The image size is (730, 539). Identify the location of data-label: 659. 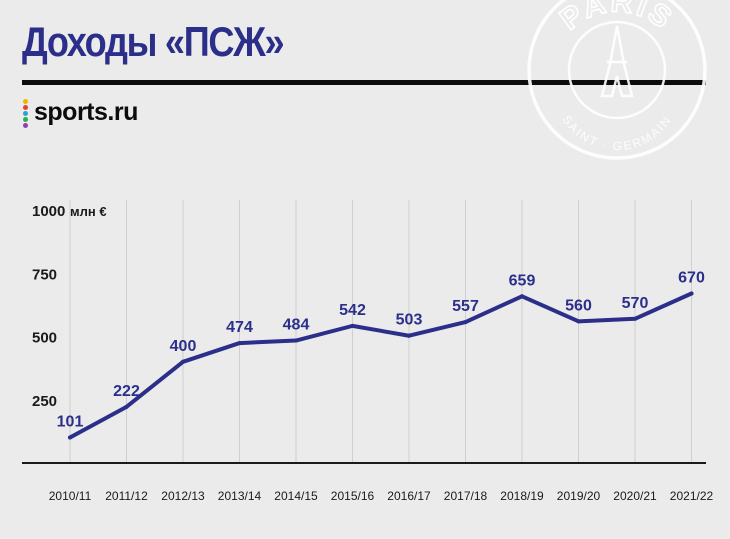
(522, 280).